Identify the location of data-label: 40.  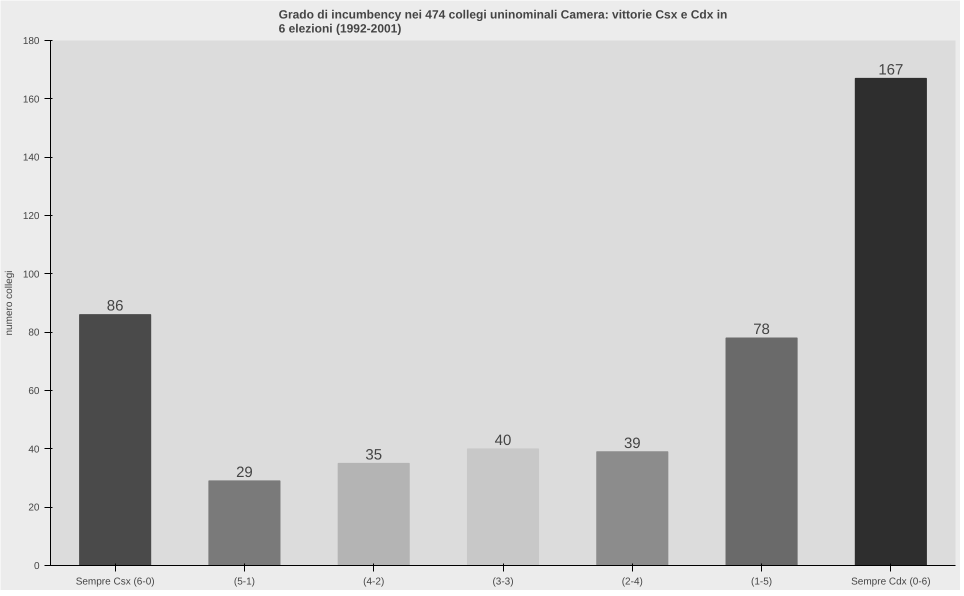
(503, 440).